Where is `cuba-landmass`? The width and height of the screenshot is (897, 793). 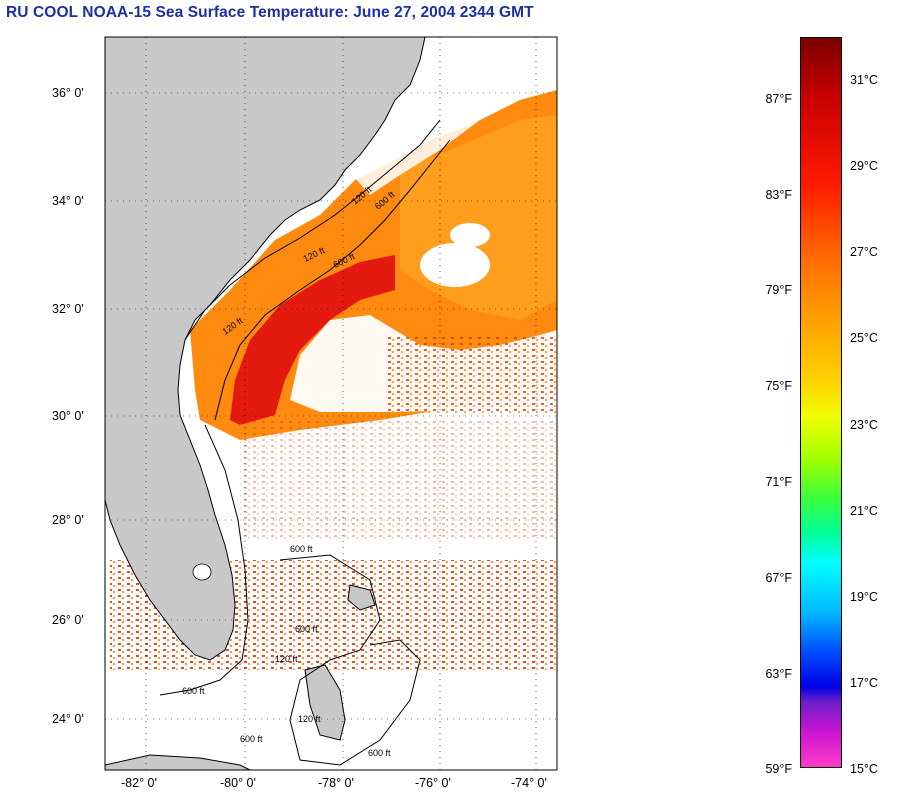
cuba-landmass is located at coordinates (178, 762).